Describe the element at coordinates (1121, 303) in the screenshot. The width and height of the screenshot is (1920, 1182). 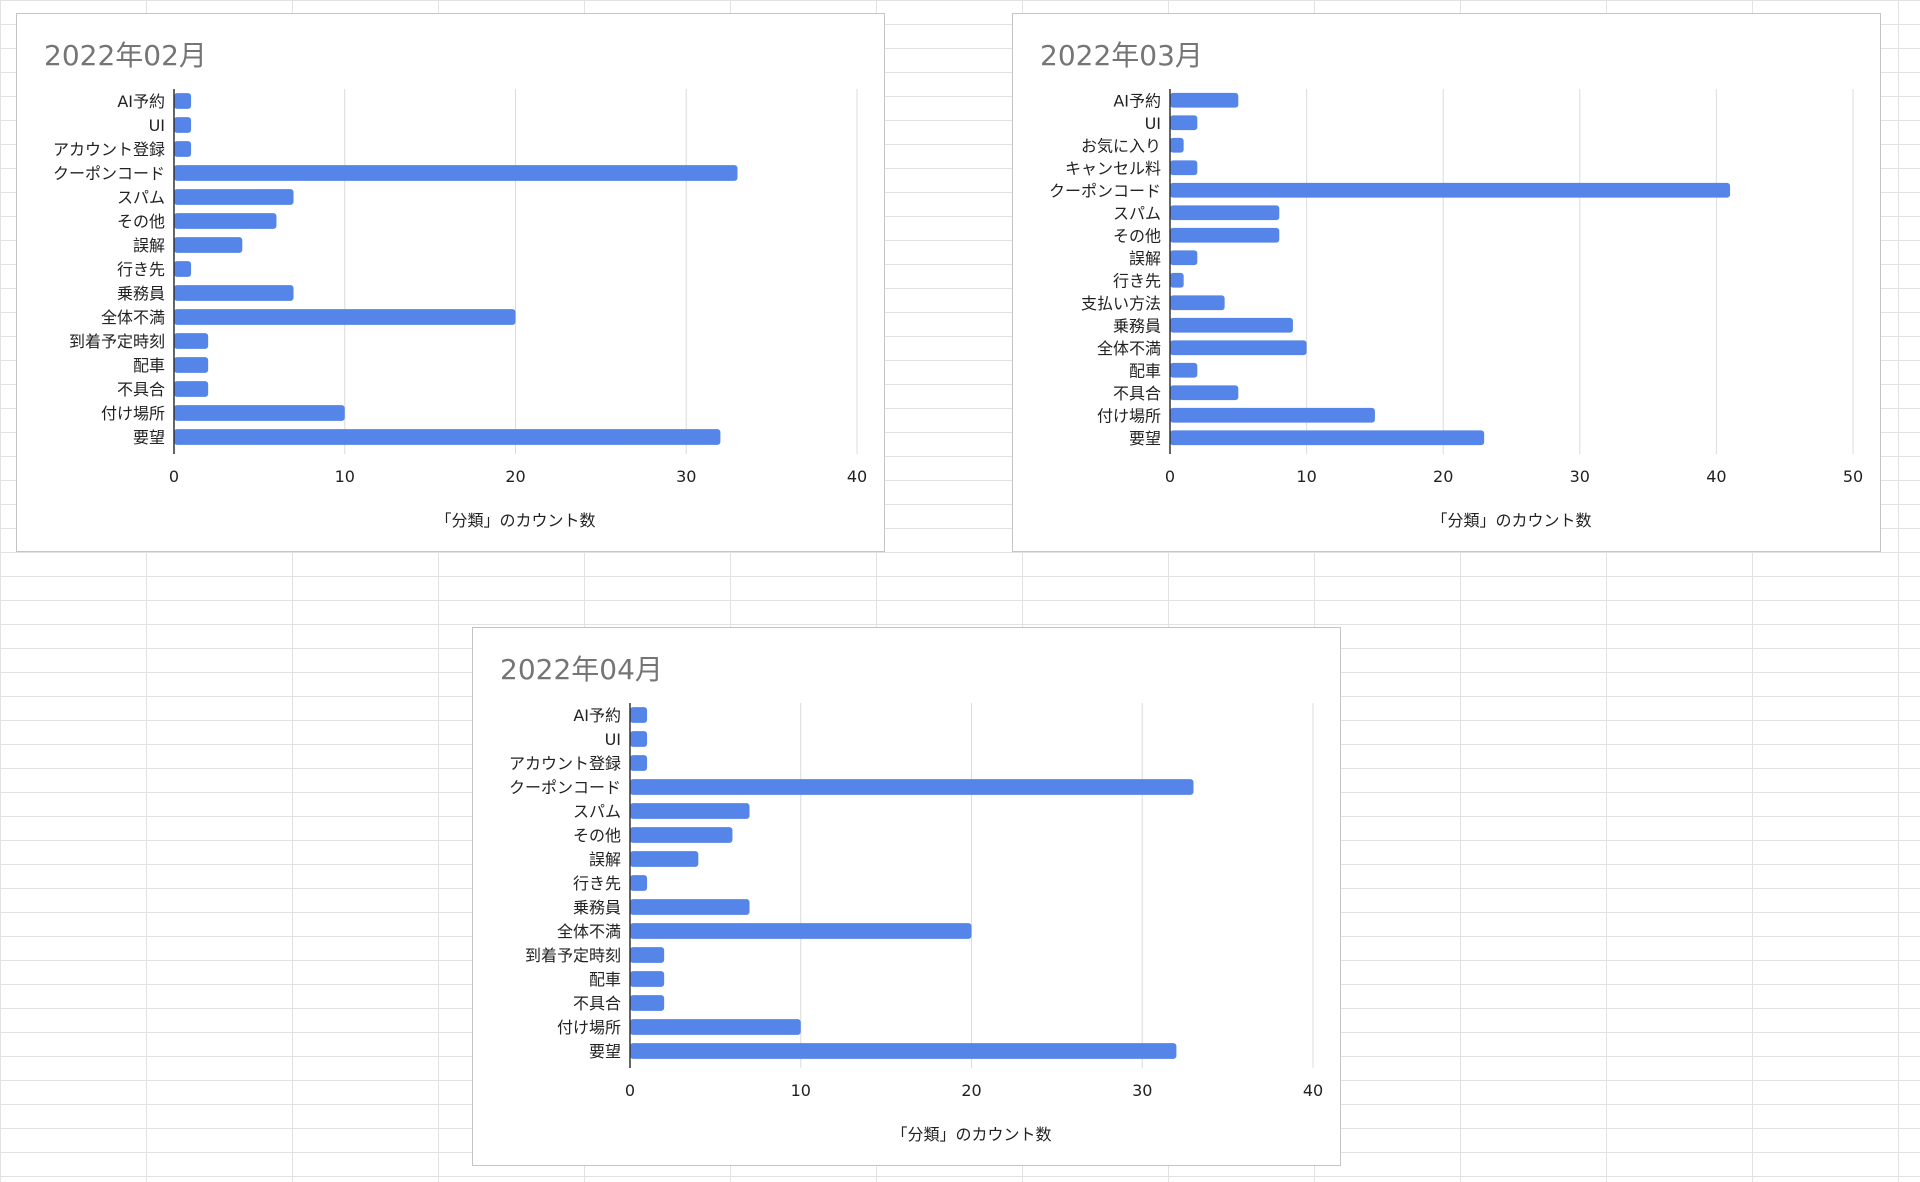
I see `category-label: 支払い方法` at that location.